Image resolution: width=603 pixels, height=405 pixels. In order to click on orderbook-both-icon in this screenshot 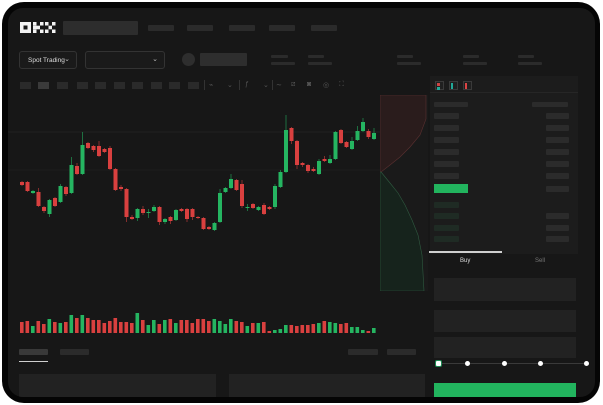, I will do `click(439, 85)`.